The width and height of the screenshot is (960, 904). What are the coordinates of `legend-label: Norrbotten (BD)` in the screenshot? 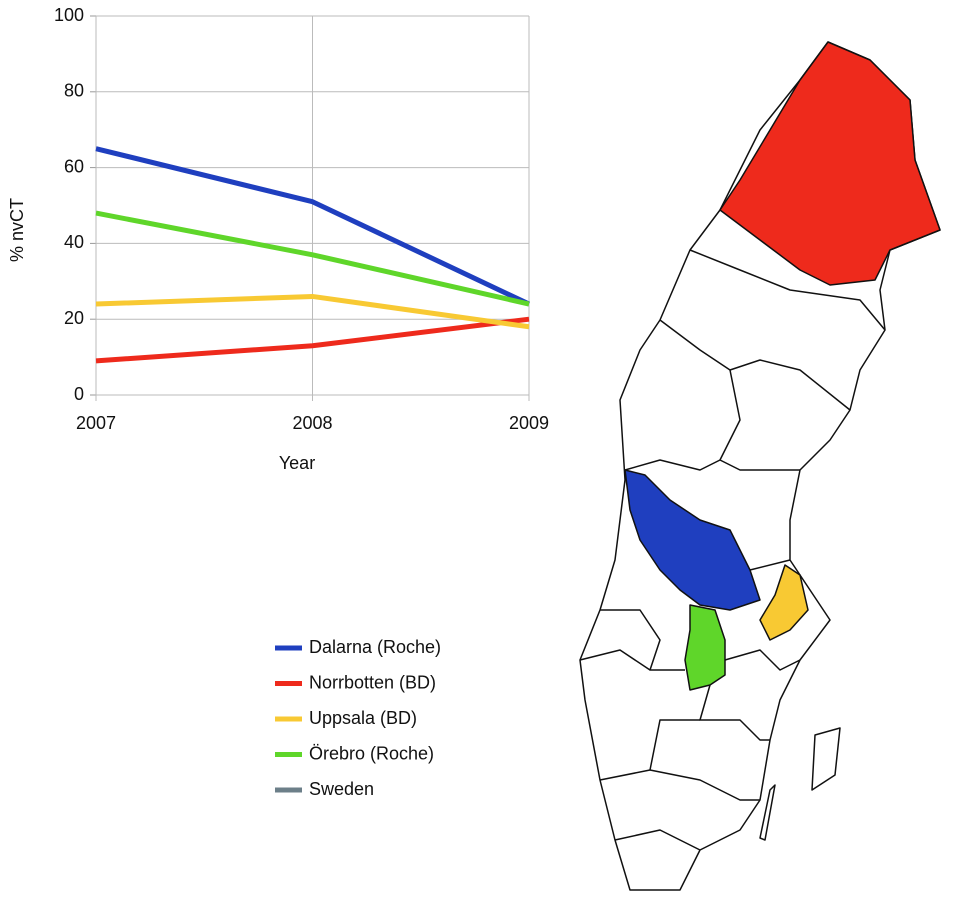 It's located at (372, 682).